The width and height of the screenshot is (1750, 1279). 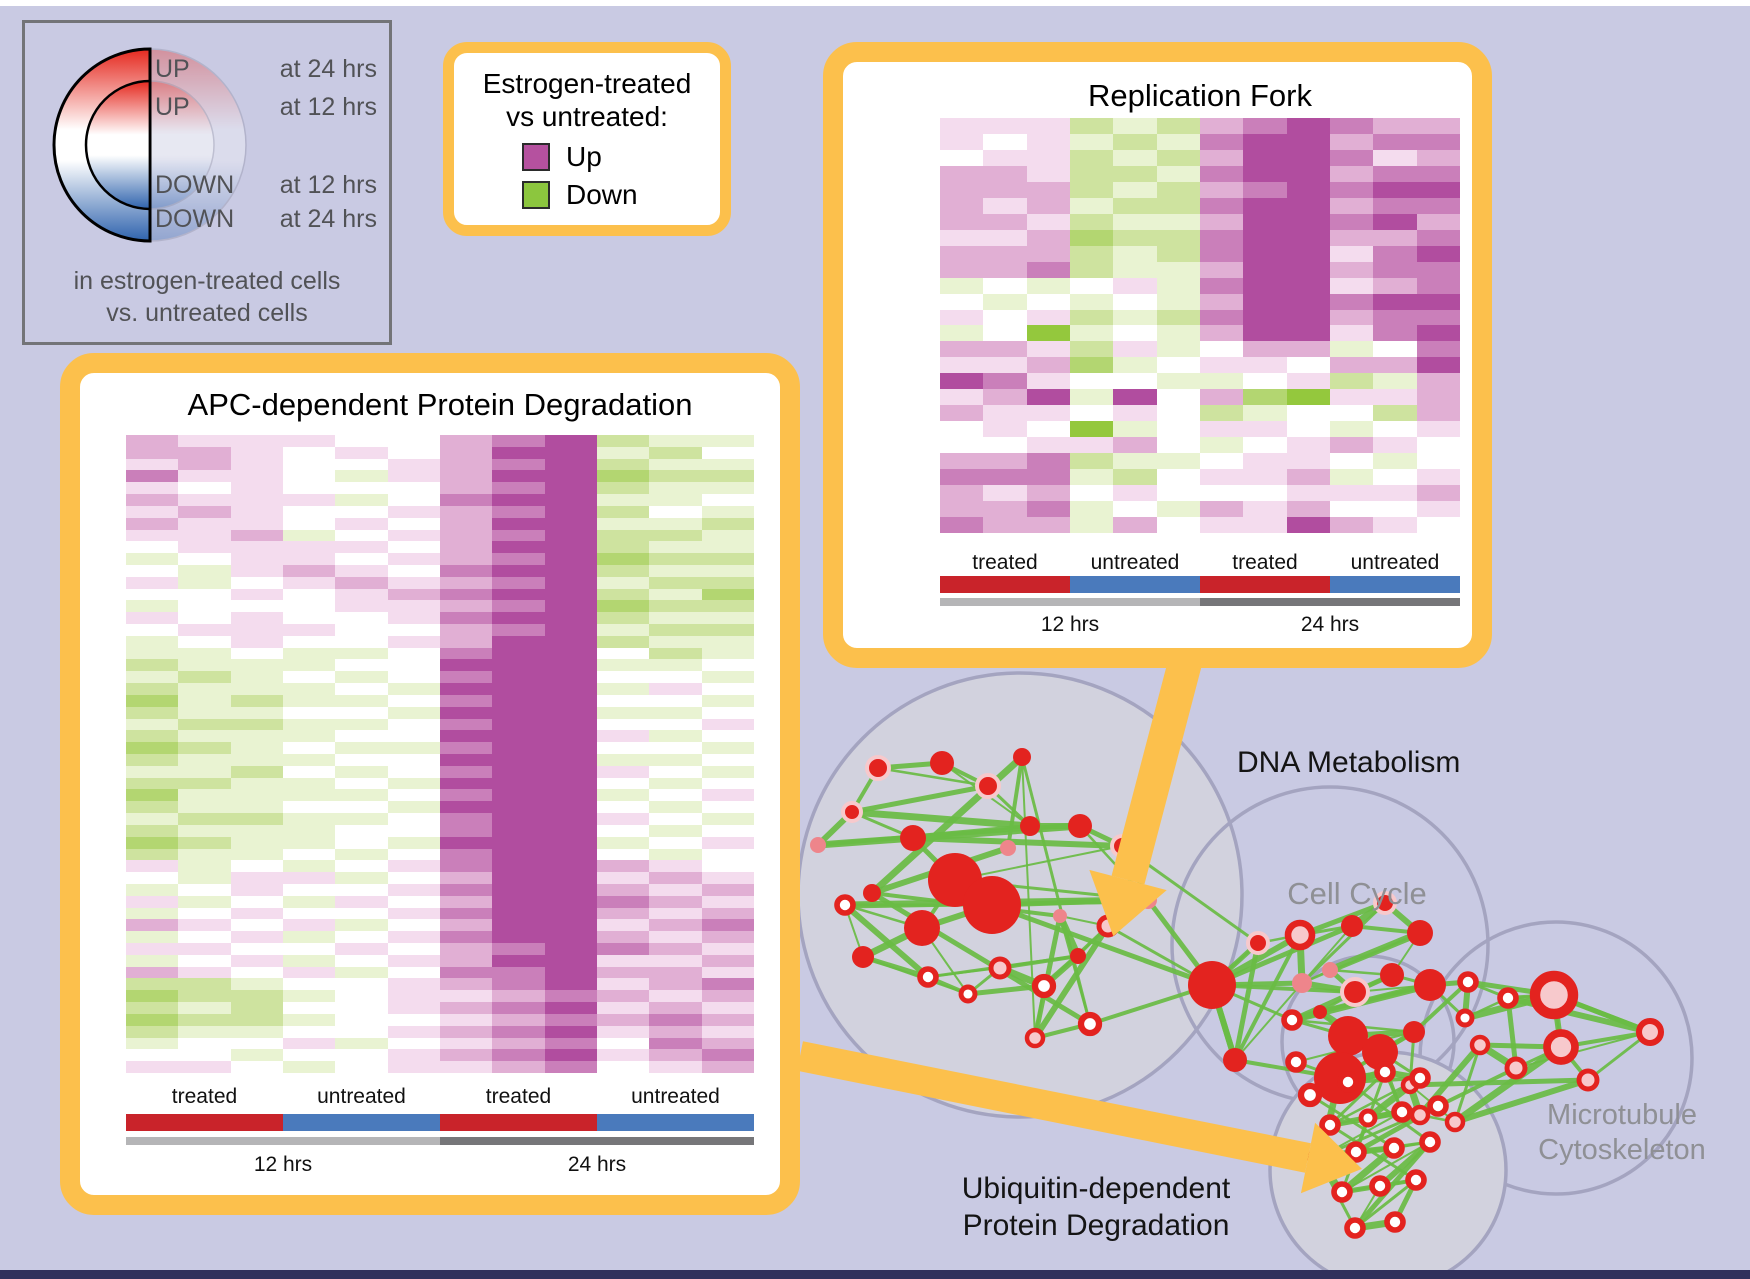 I want to click on rf-time-labels: 12 hrs 24 hrs, so click(x=1200, y=625).